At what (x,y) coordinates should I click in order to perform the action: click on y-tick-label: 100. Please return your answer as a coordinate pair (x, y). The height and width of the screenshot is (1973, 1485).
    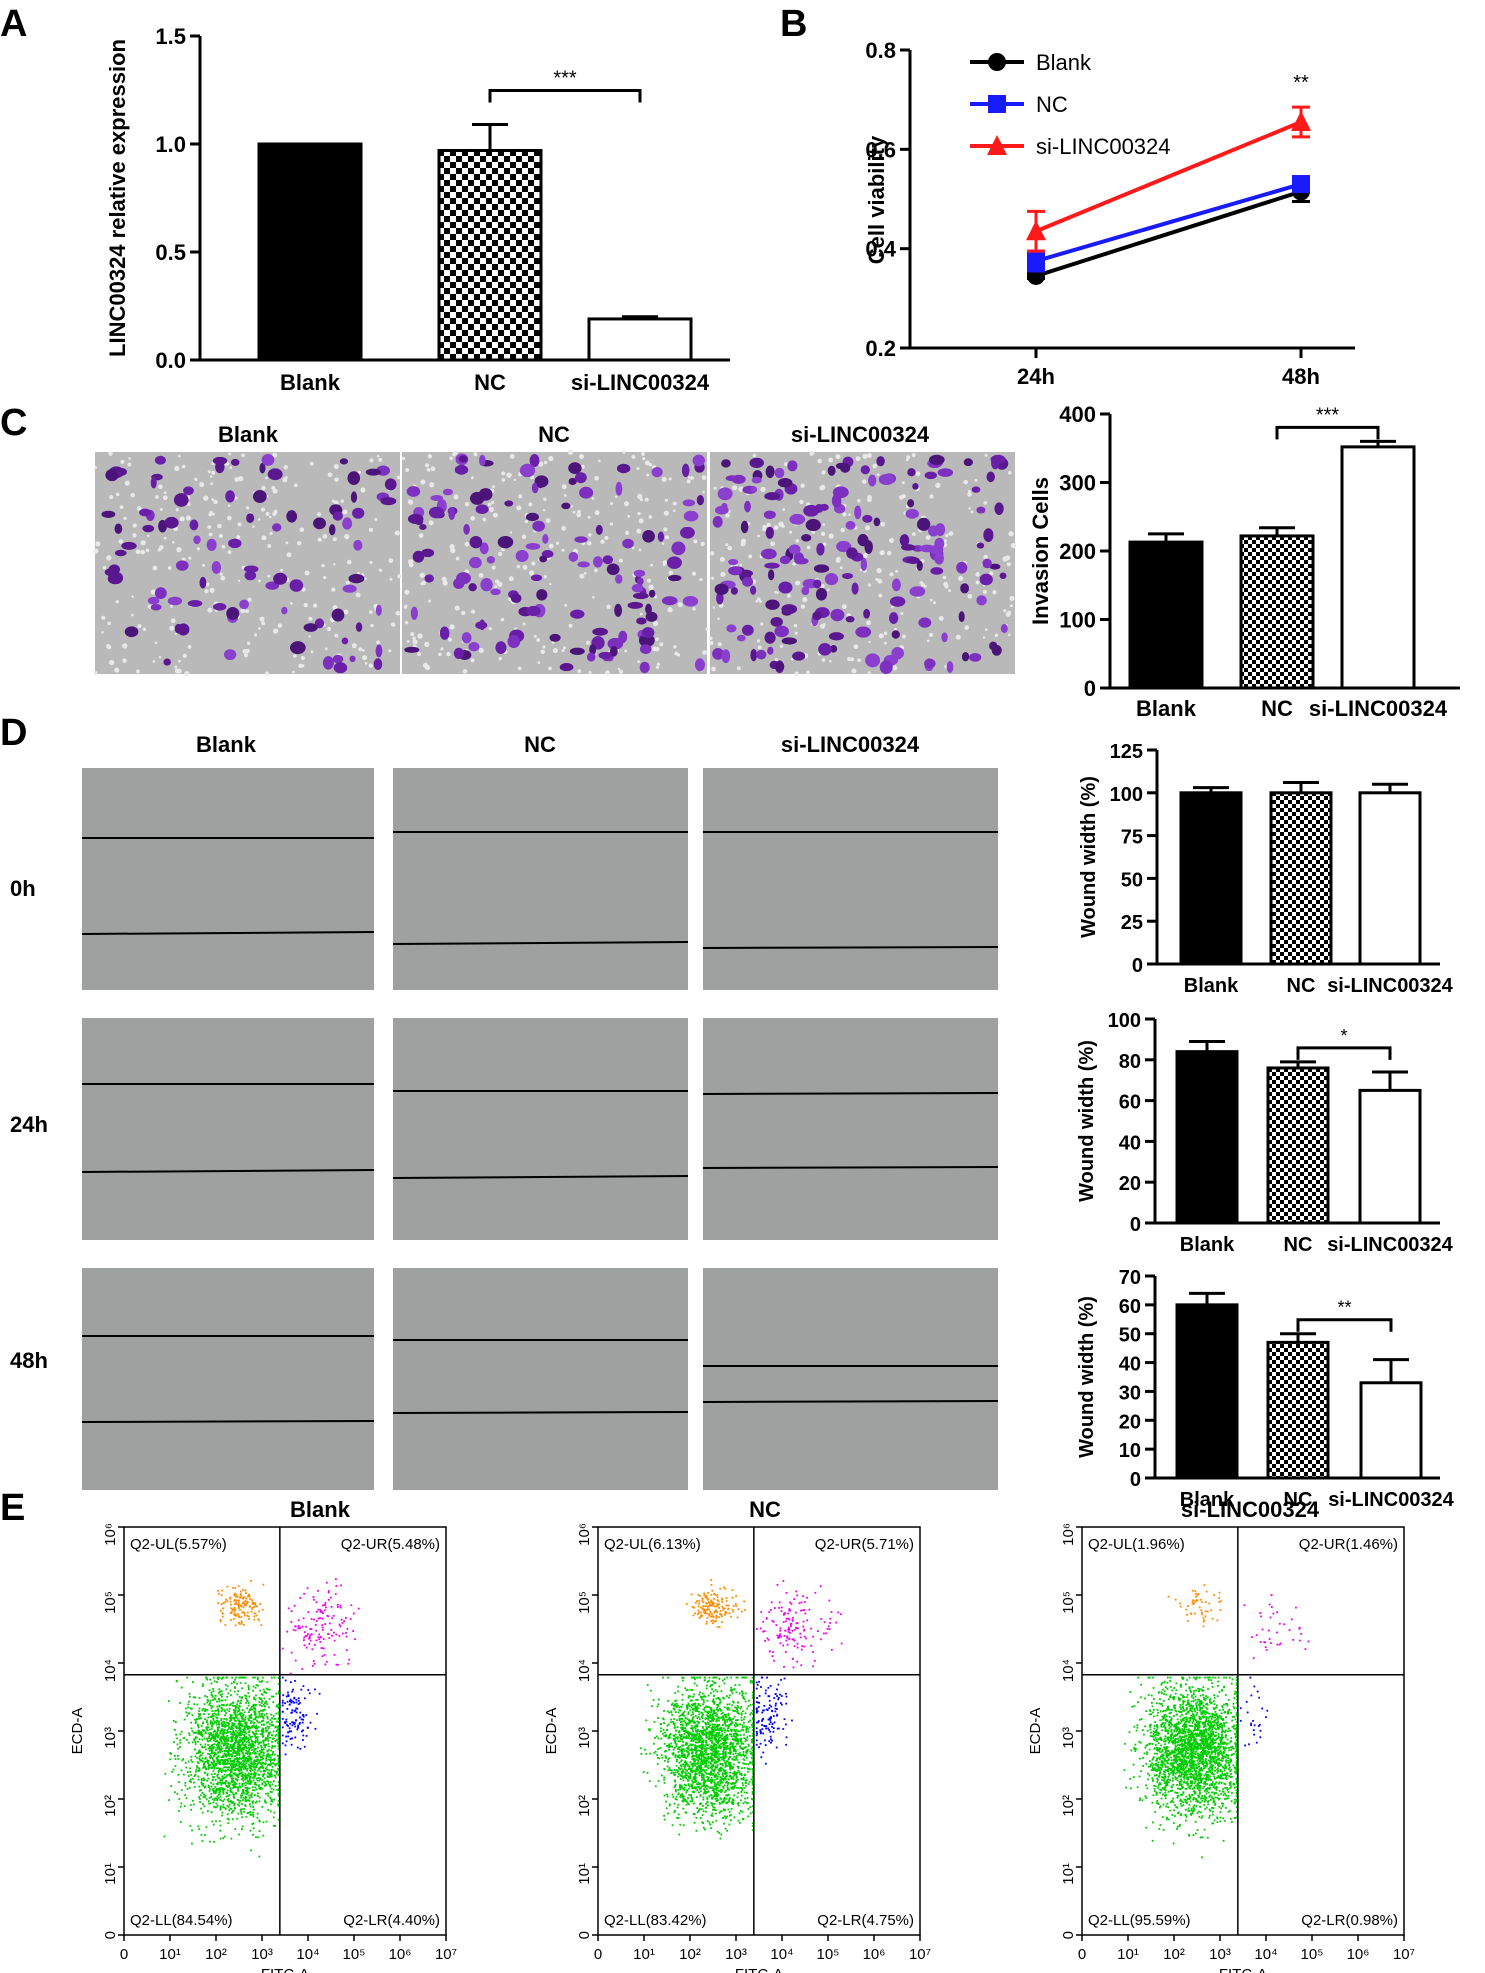
    Looking at the image, I should click on (1126, 795).